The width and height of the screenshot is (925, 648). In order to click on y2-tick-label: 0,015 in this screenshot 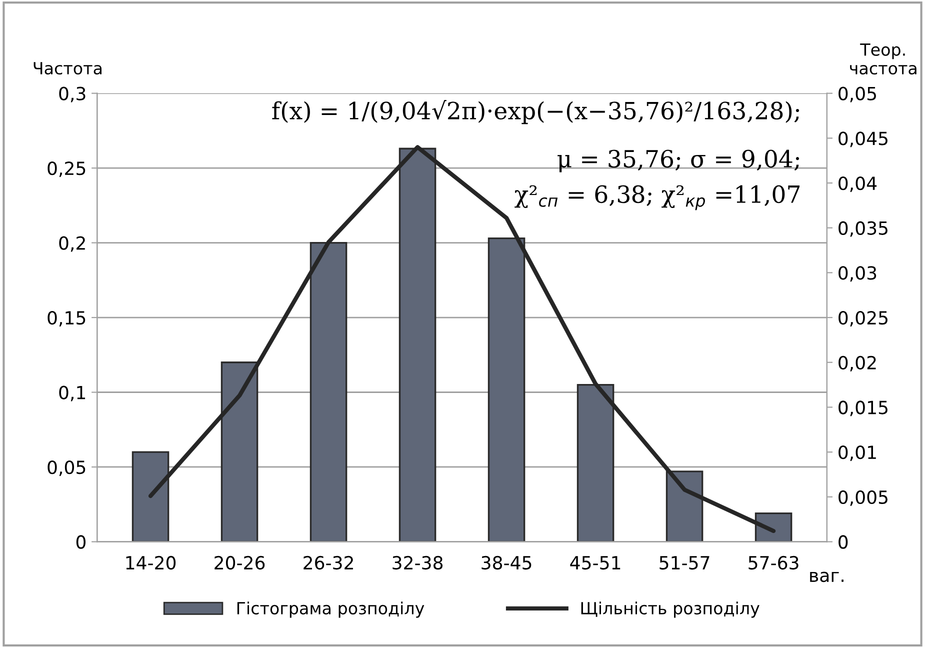, I will do `click(863, 408)`.